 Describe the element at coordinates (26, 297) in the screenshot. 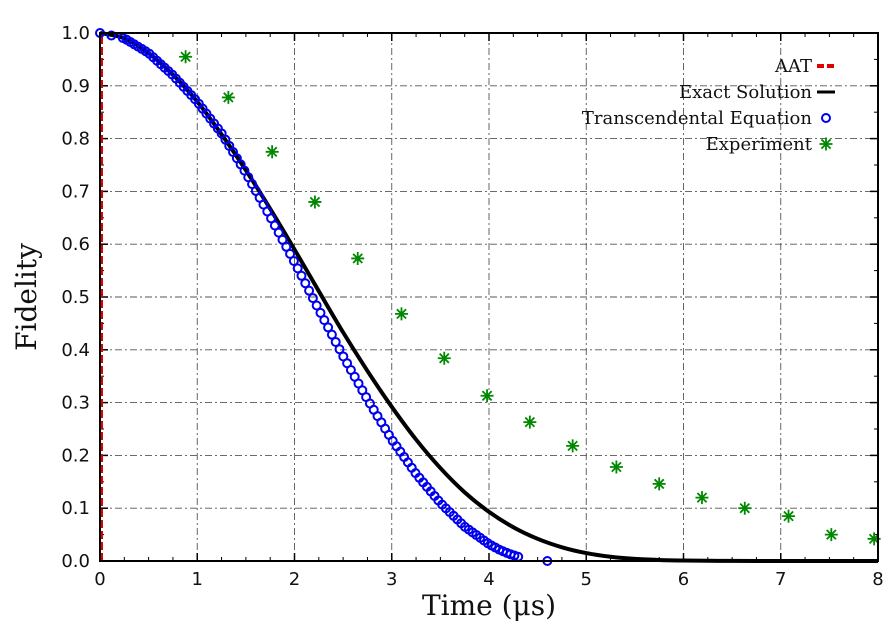

I see `y-axis-title: Fidelity` at that location.